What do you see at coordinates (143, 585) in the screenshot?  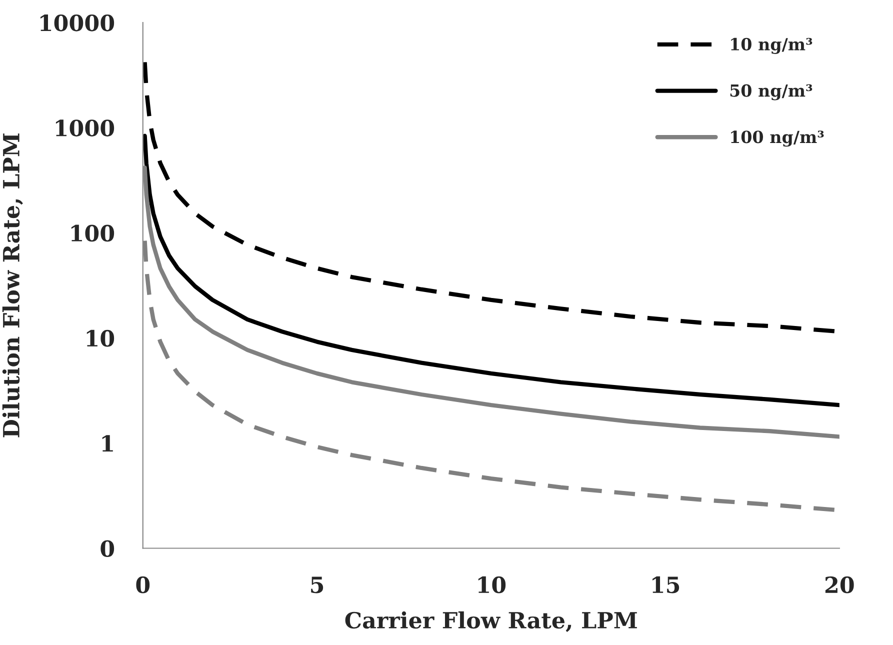 I see `x-tick-label: 0` at bounding box center [143, 585].